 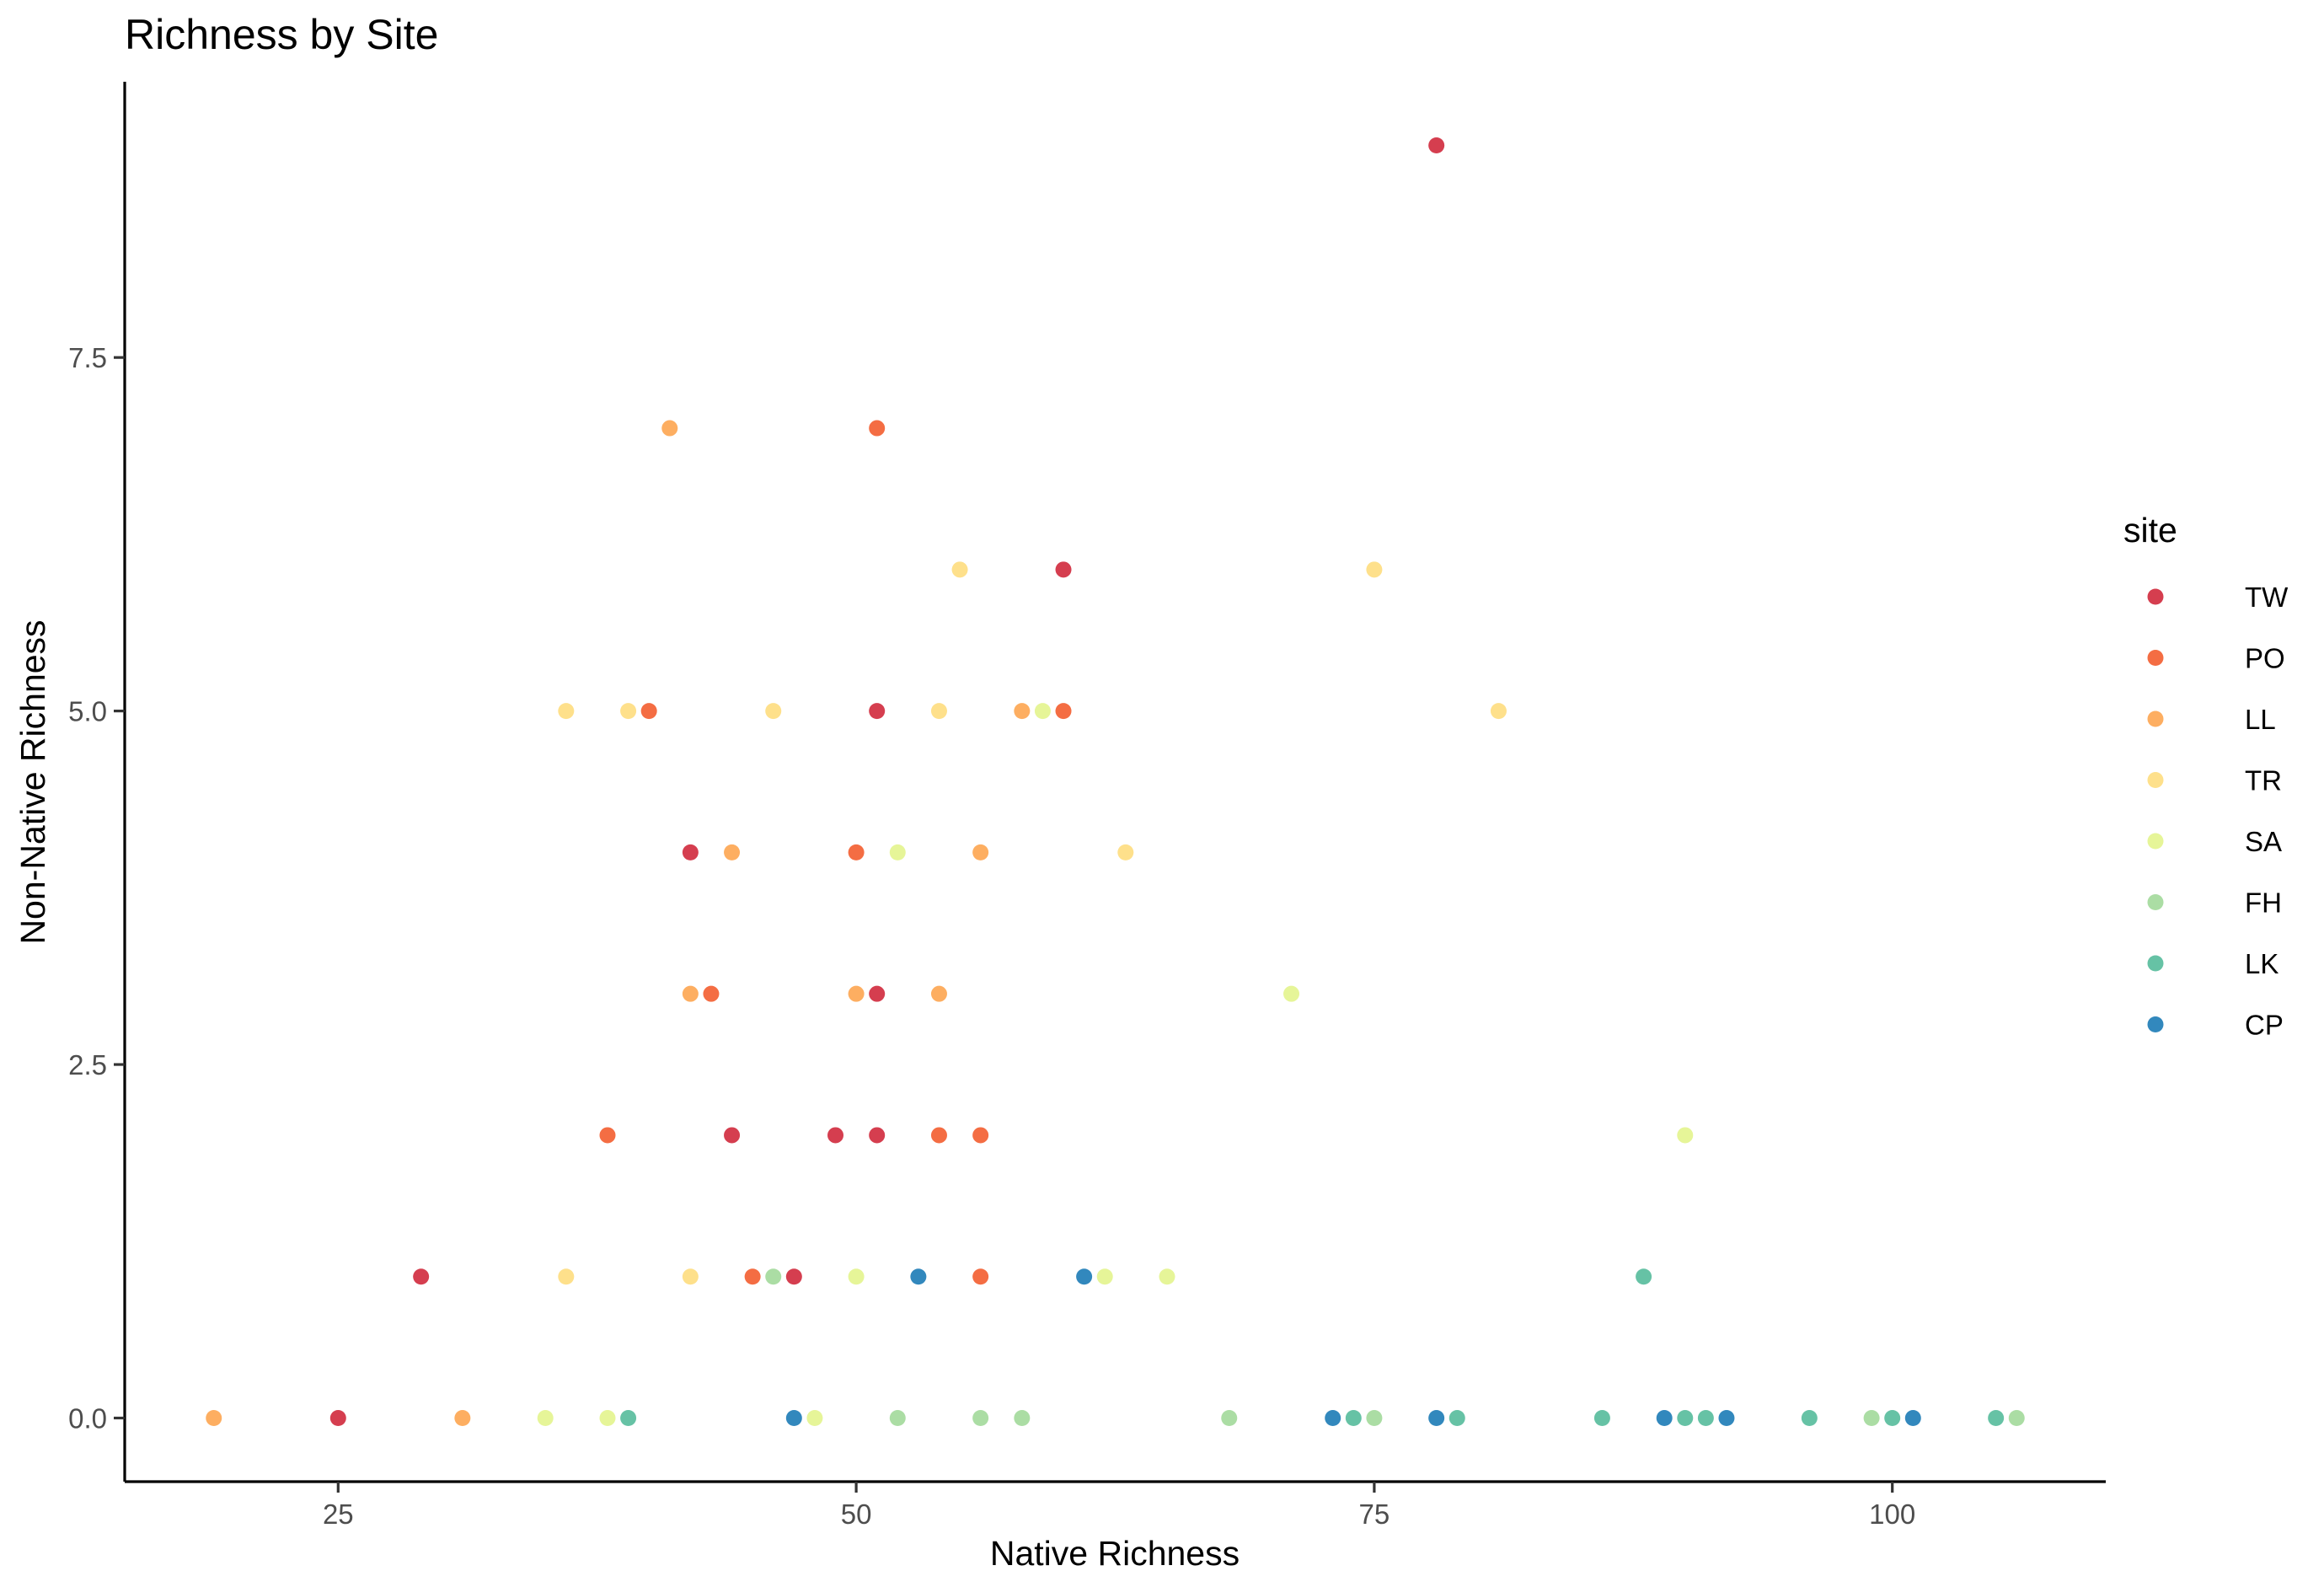 I want to click on y-tick-label: 0.0, so click(x=88, y=1418).